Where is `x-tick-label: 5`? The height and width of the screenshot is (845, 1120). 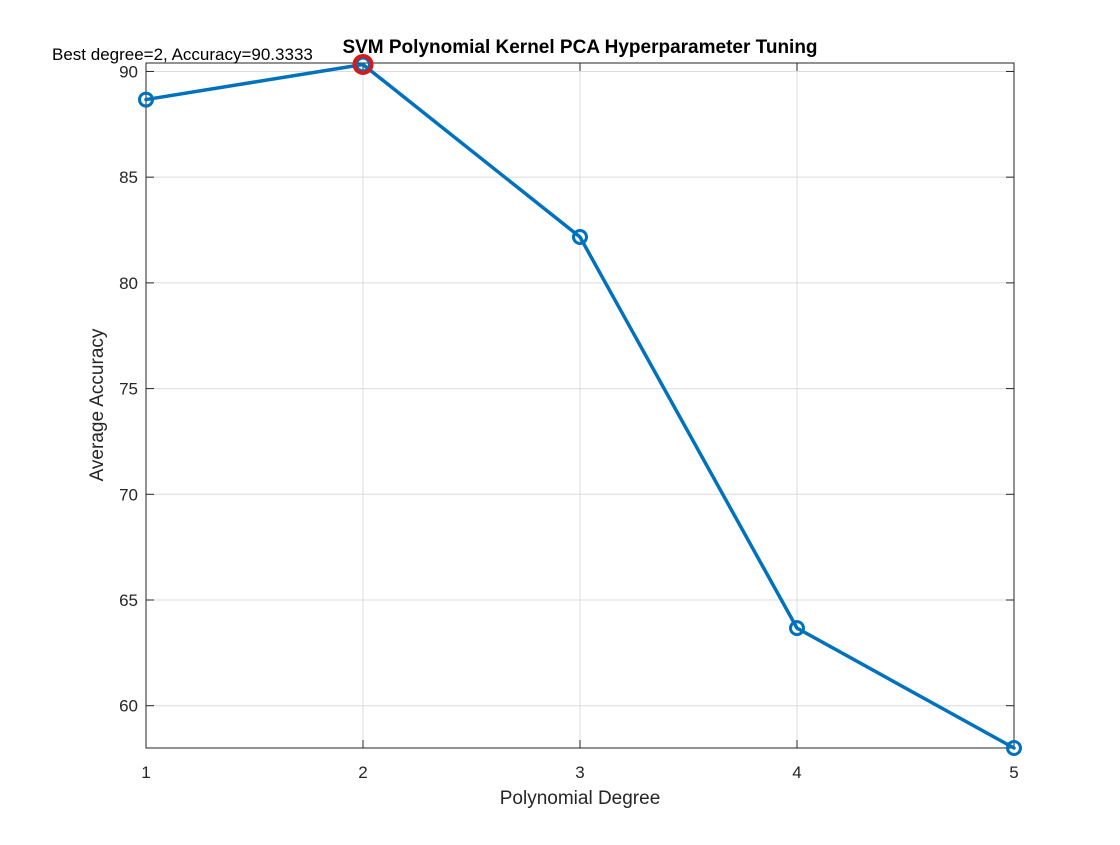 x-tick-label: 5 is located at coordinates (1013, 772).